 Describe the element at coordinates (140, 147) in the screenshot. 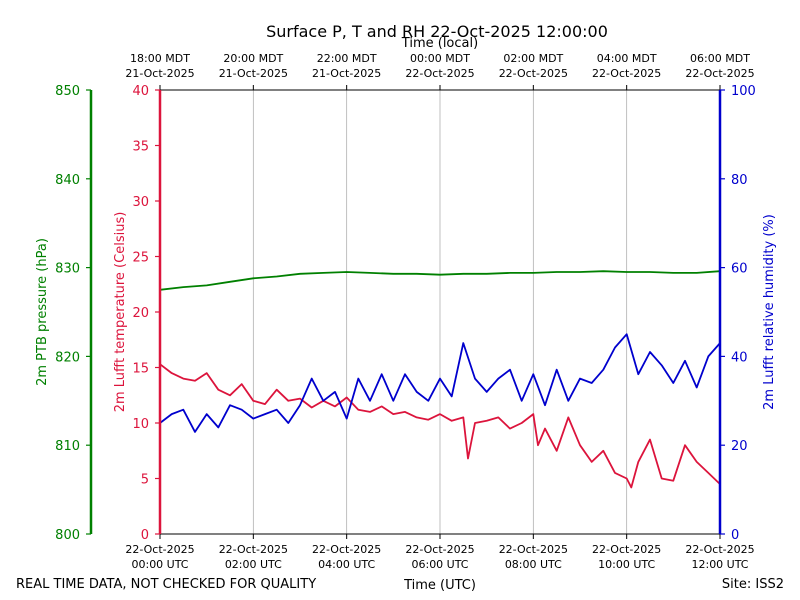

I see `temperature-tick-label-7: 35` at that location.